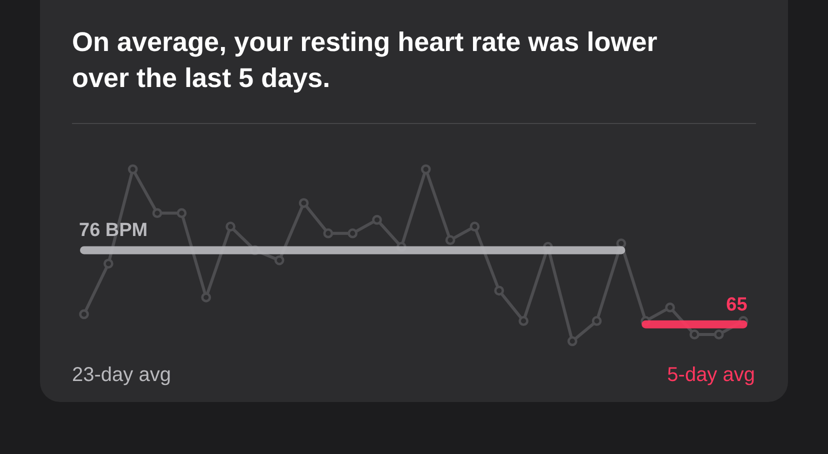 Image resolution: width=828 pixels, height=454 pixels. I want to click on chart-title: On average, your resting heart rate was lower over the last 5 days., so click(365, 60).